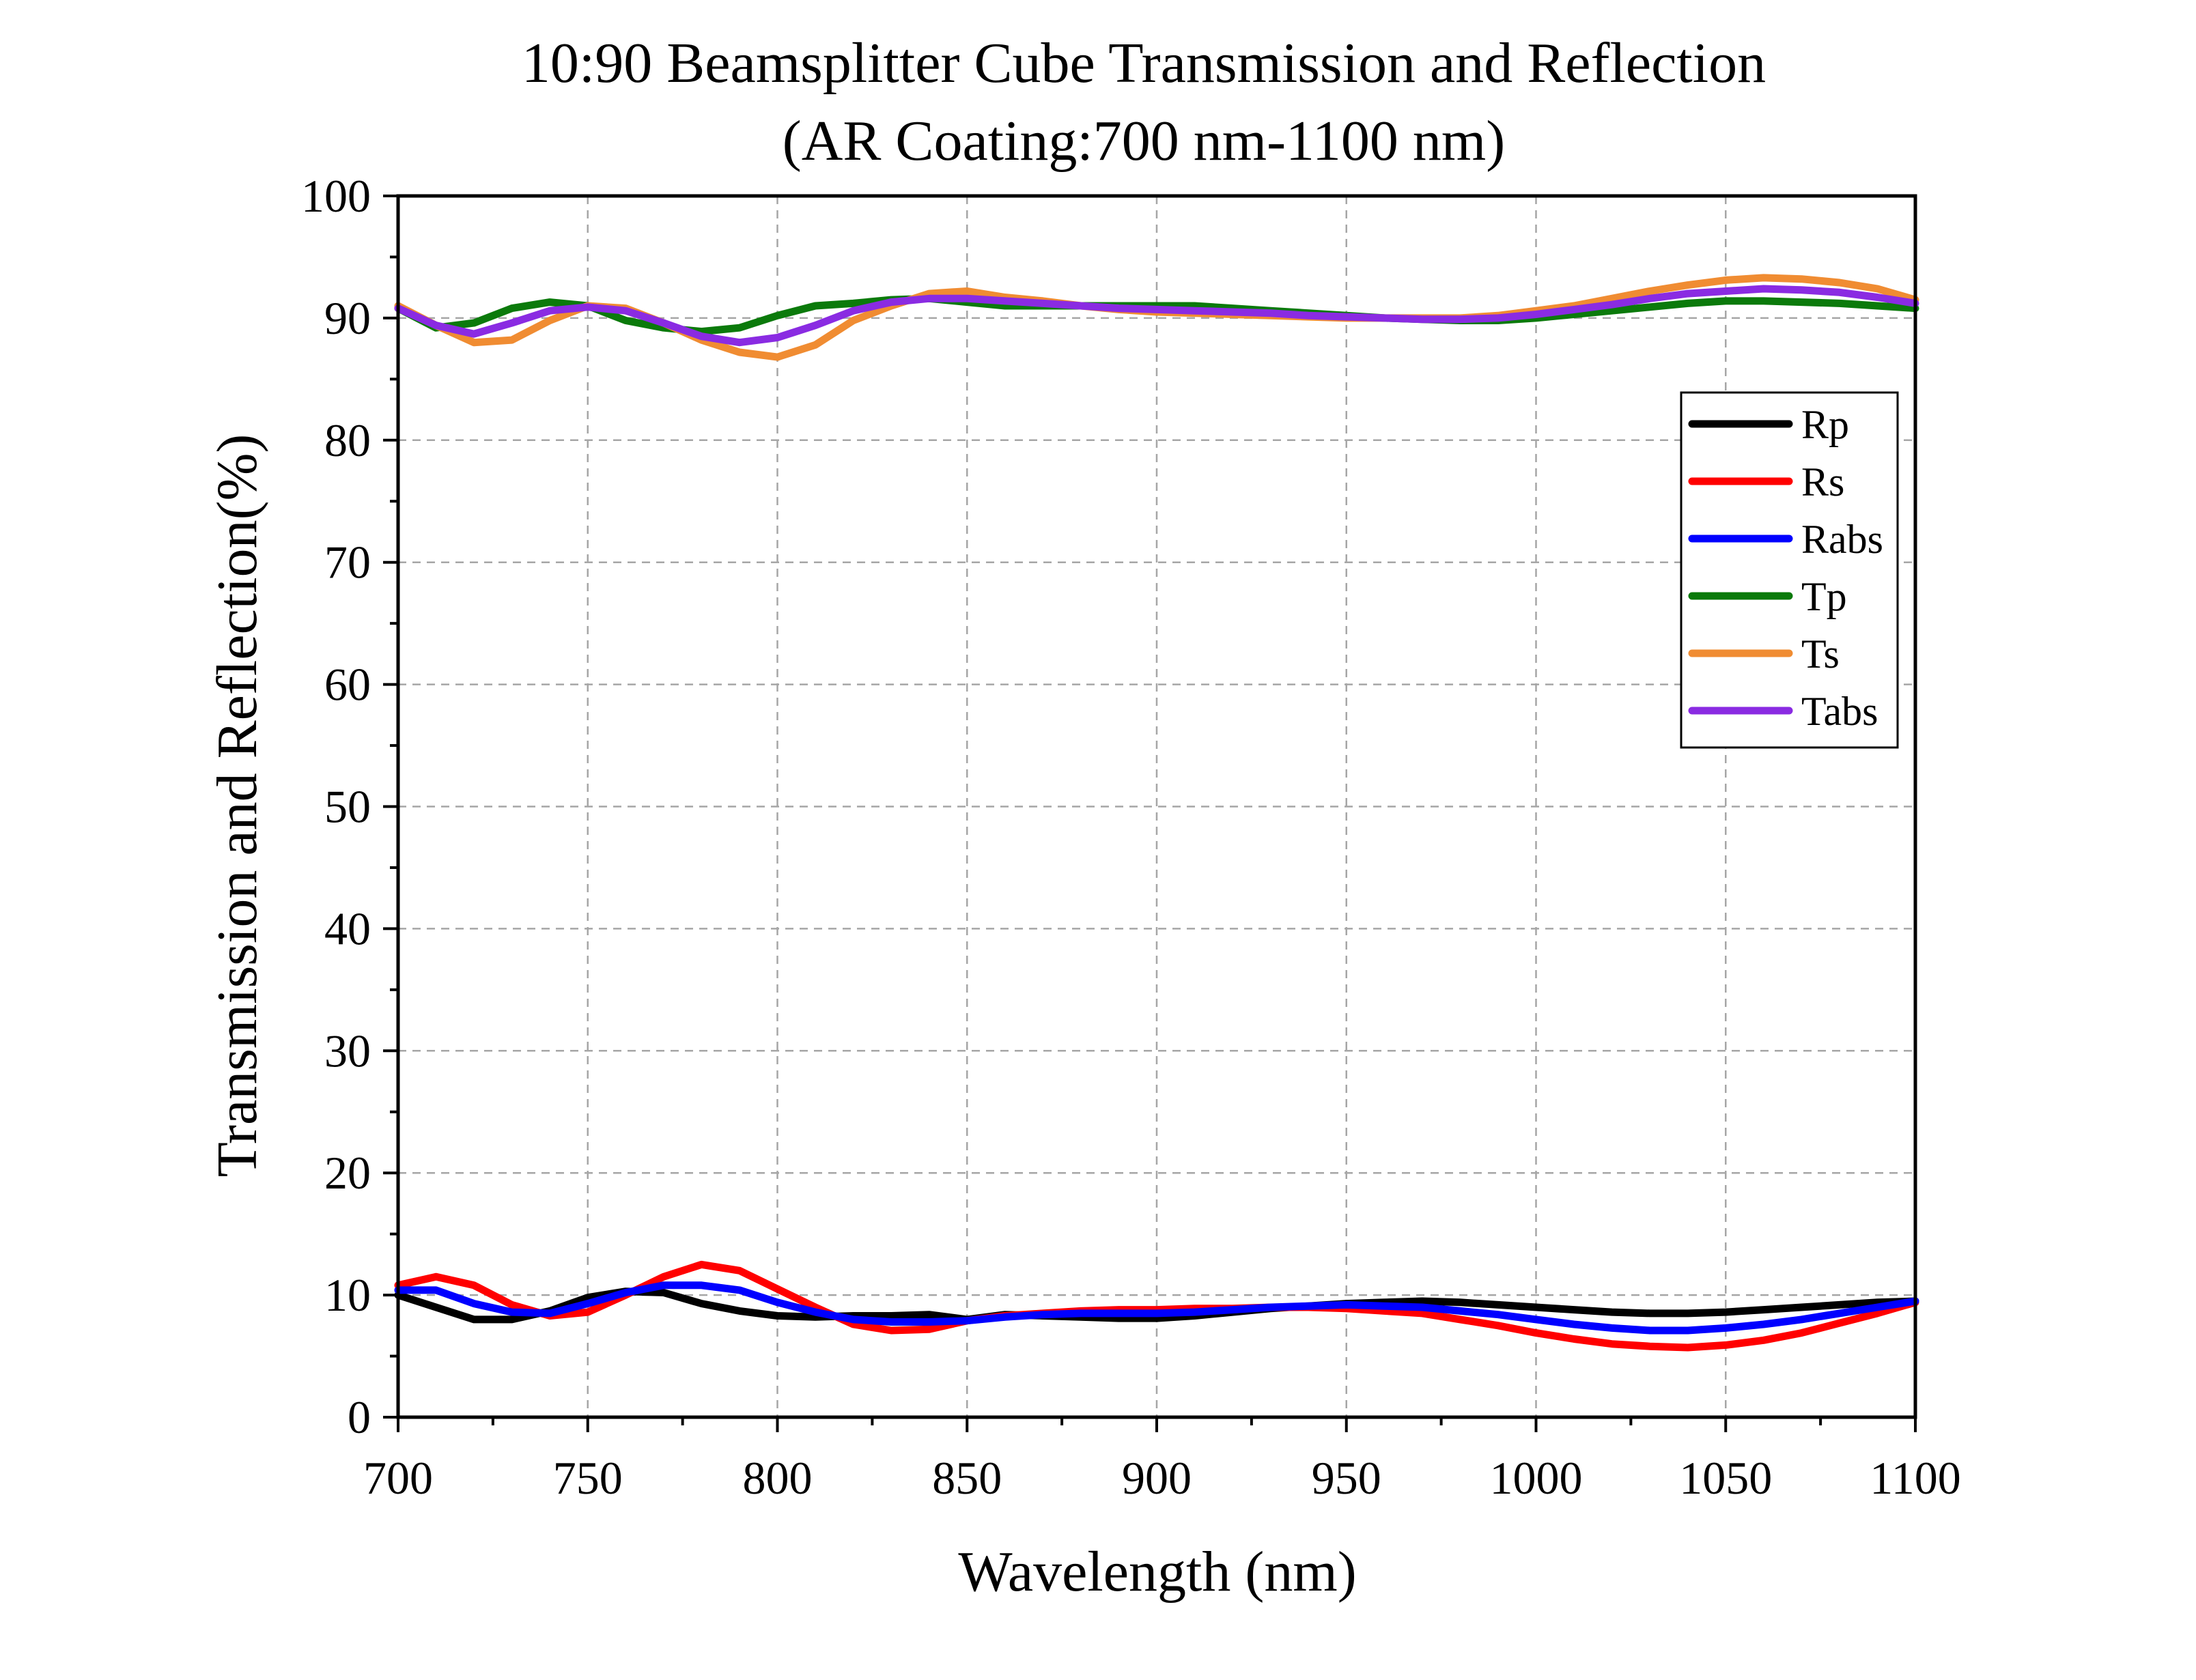  I want to click on y-tick-label: 50, so click(347, 807).